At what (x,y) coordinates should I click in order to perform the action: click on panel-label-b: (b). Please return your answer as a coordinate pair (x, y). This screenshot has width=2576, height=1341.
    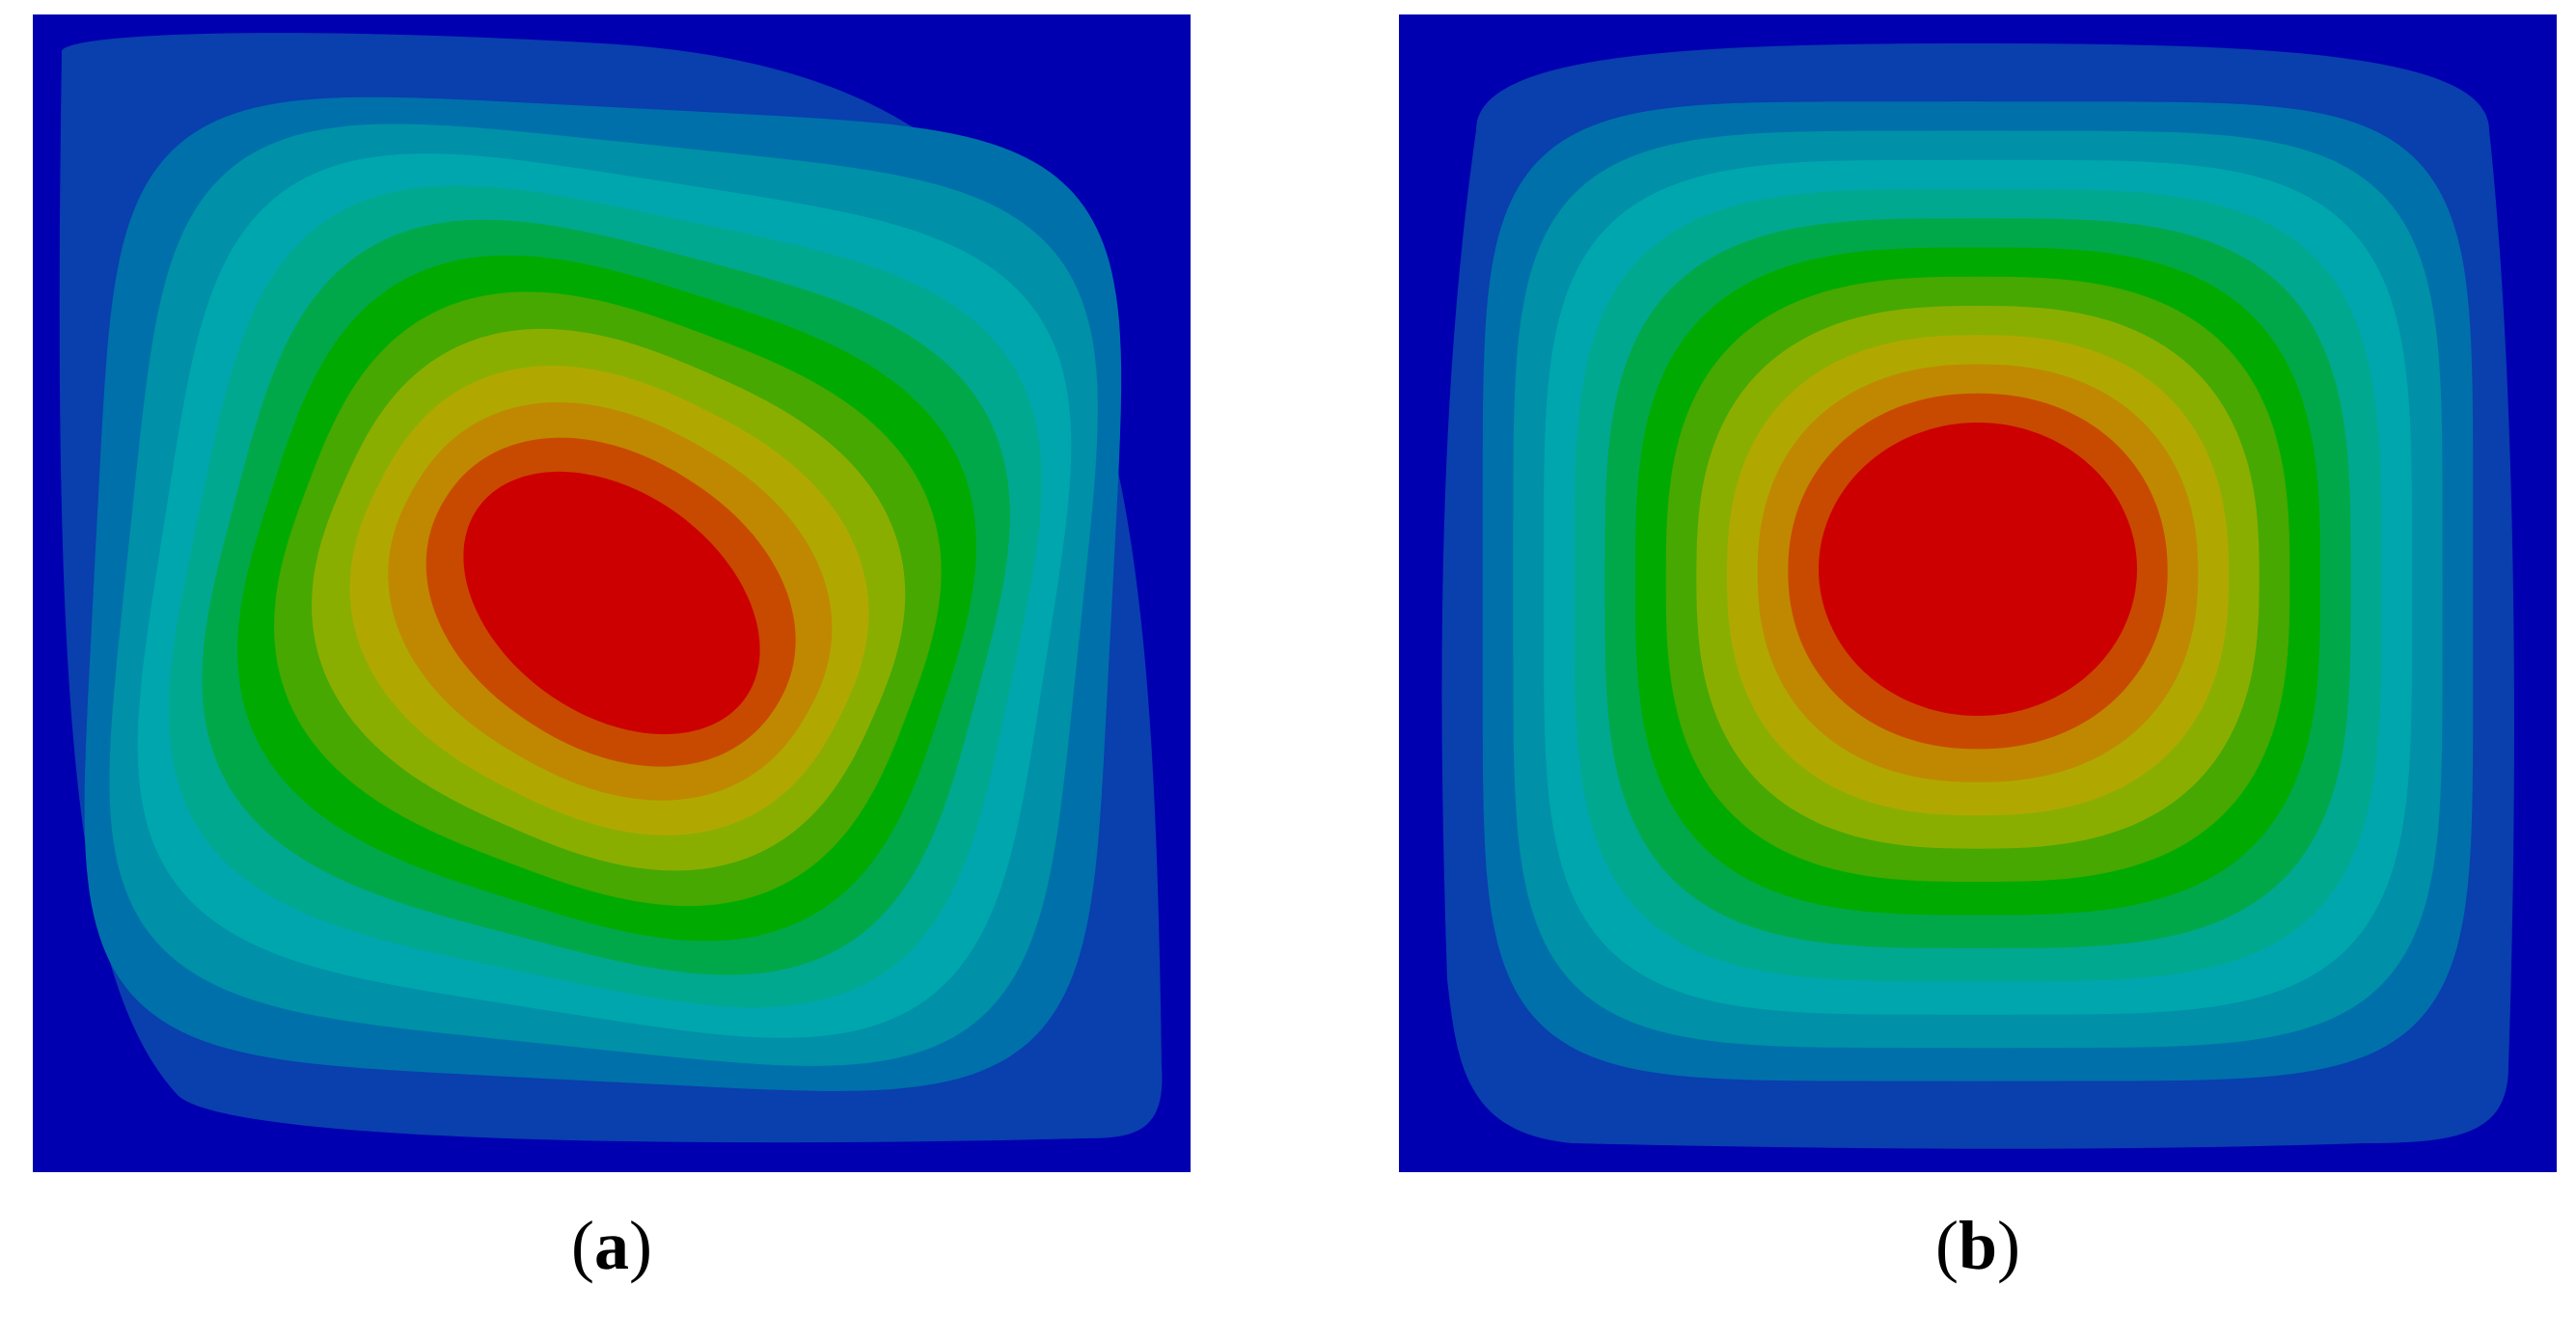
    Looking at the image, I should click on (1977, 1245).